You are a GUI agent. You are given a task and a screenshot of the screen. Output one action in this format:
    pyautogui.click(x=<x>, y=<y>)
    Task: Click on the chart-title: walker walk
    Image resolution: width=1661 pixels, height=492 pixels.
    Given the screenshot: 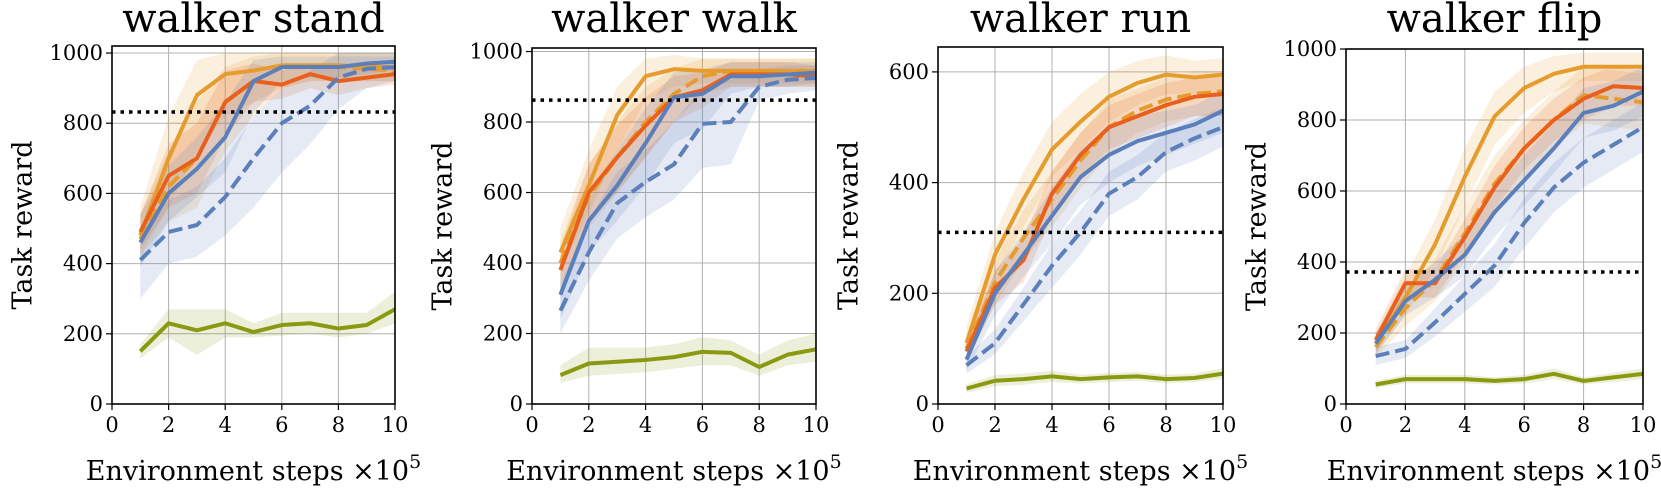 What is the action you would take?
    pyautogui.click(x=674, y=21)
    